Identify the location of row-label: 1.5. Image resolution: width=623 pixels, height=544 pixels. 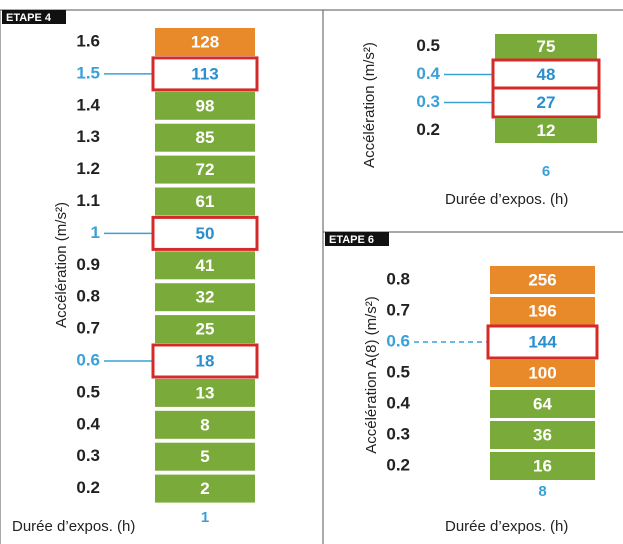
(88, 72).